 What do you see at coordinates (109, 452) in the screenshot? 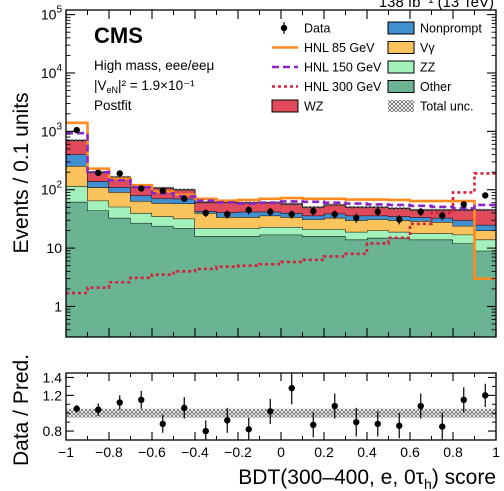
I see `x-tick-label: −0.8` at bounding box center [109, 452].